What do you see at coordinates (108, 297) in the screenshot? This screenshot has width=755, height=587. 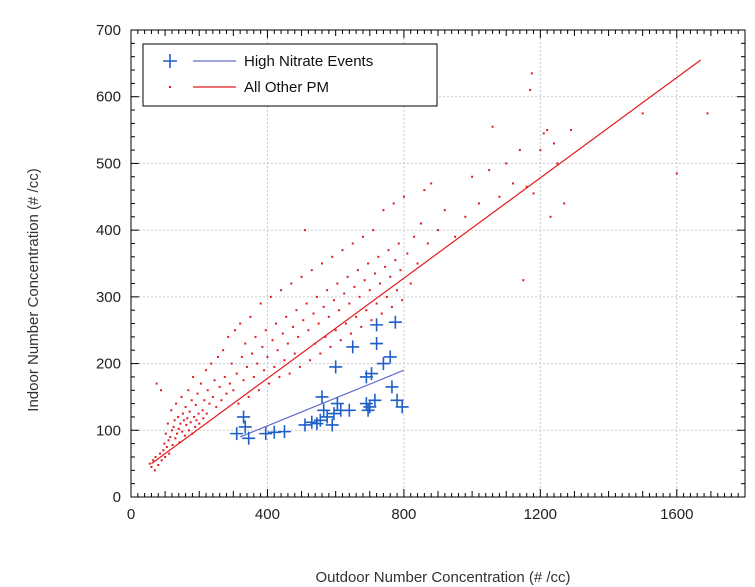 I see `y-tick-label: 300` at bounding box center [108, 297].